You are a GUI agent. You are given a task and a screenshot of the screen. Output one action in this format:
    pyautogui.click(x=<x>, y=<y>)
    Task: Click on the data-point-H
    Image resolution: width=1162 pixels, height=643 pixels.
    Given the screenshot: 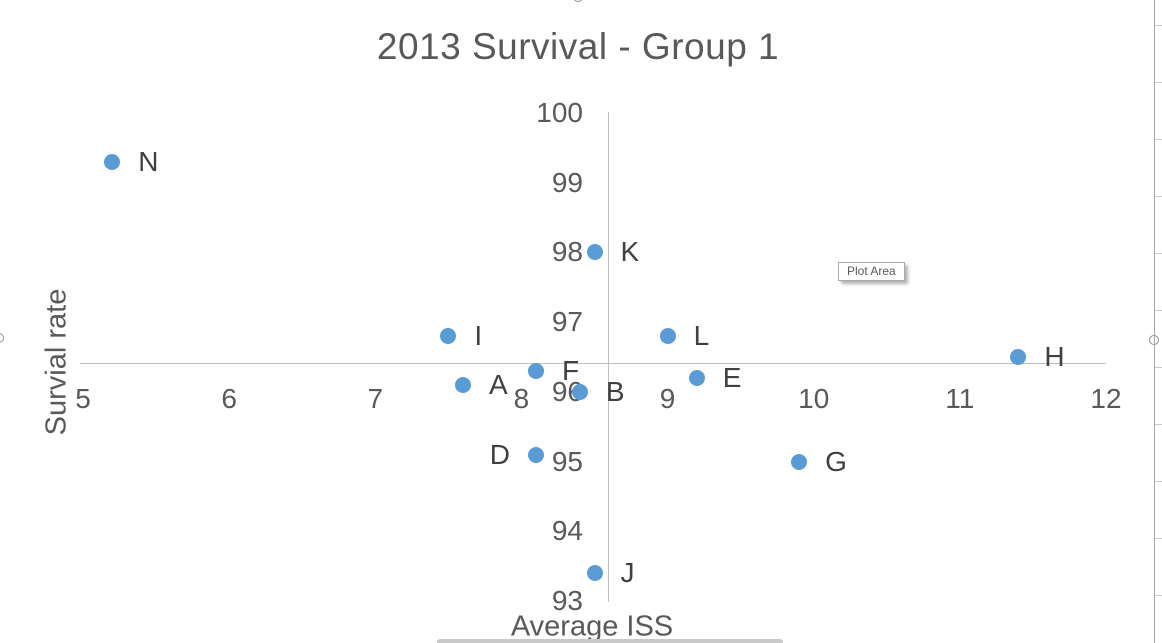 What is the action you would take?
    pyautogui.click(x=1018, y=357)
    